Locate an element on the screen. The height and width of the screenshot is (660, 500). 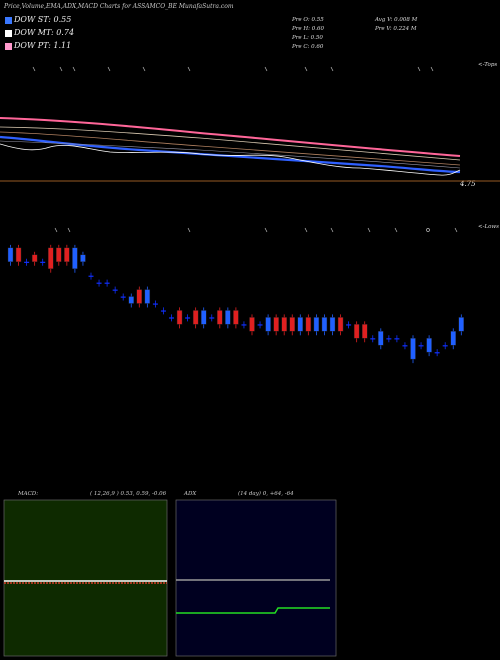
ohlc-close: Pre C: 0.60 is located at coordinates (308, 47).